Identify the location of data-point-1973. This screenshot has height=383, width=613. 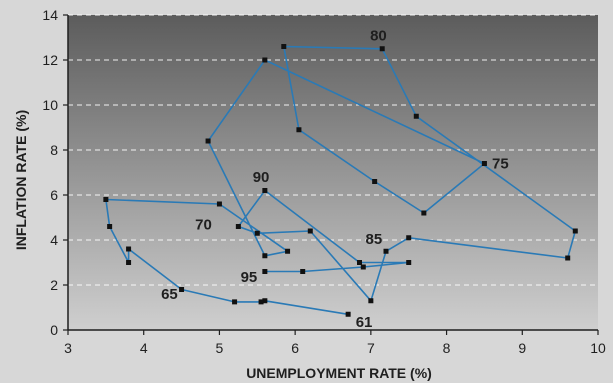
(208, 141).